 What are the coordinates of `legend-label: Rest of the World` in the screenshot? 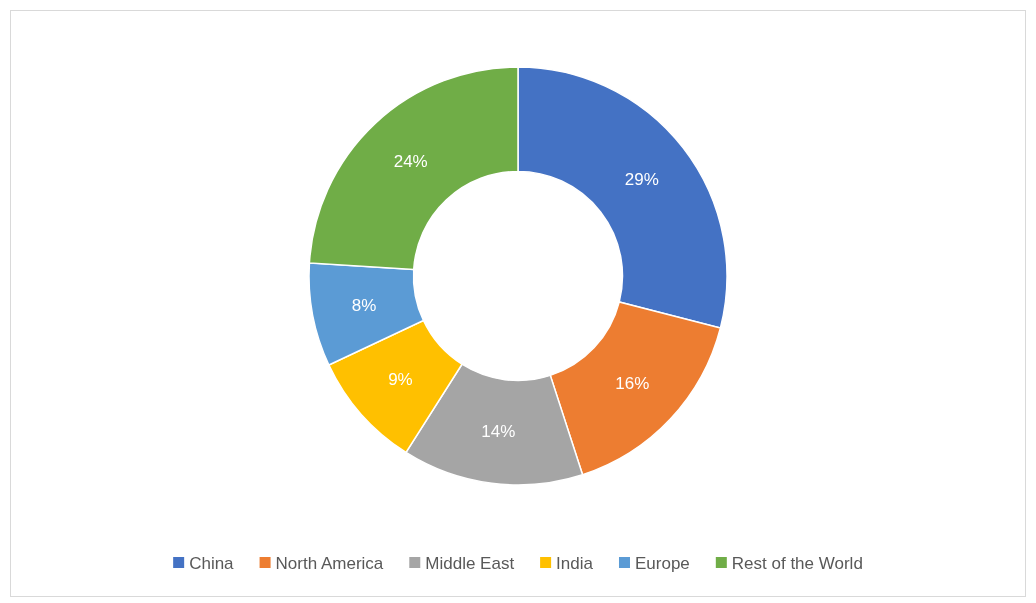 It's located at (797, 563).